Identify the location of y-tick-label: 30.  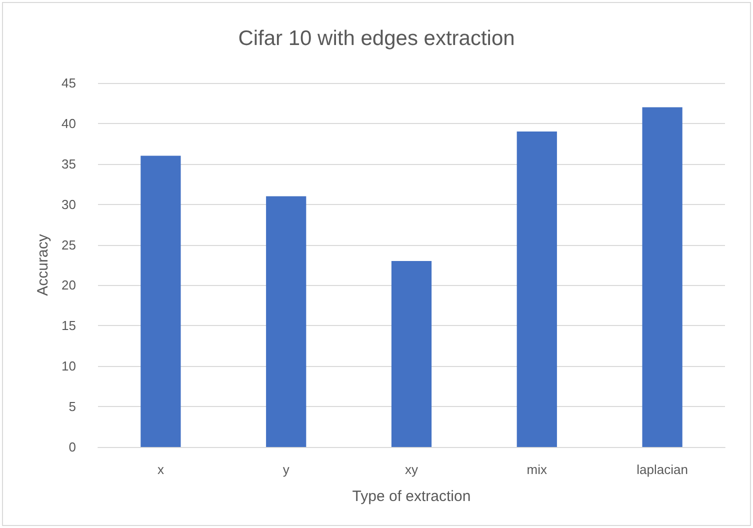
(69, 204).